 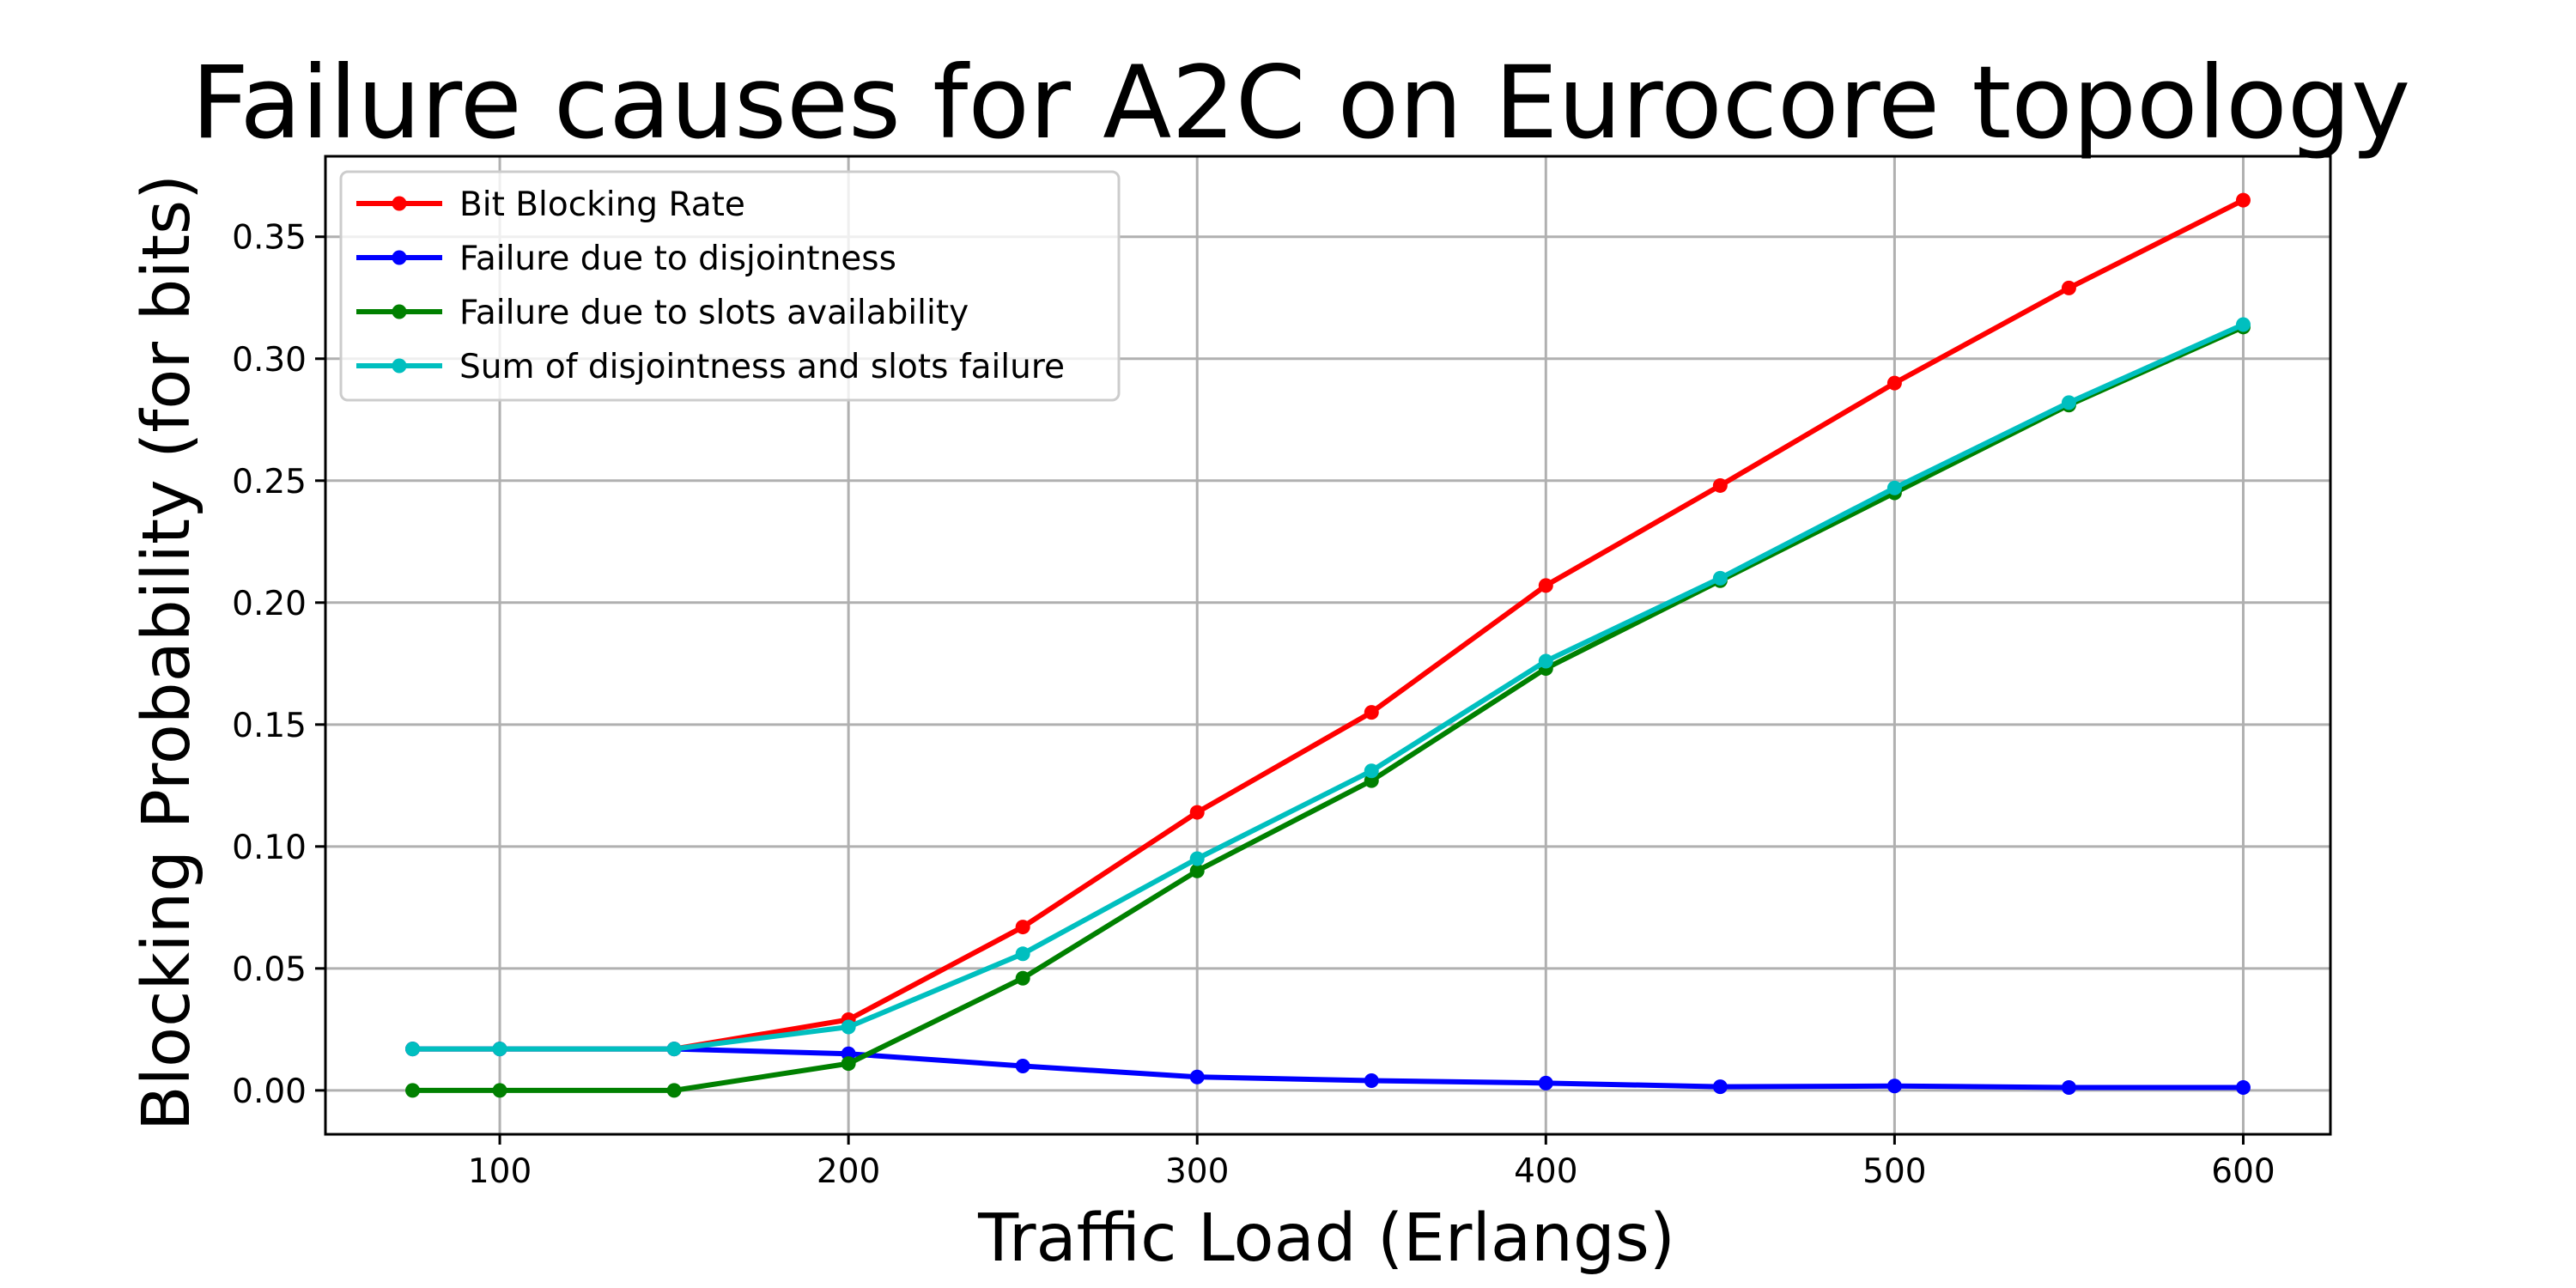 What do you see at coordinates (678, 259) in the screenshot?
I see `legend-label: Failure due to disjointness` at bounding box center [678, 259].